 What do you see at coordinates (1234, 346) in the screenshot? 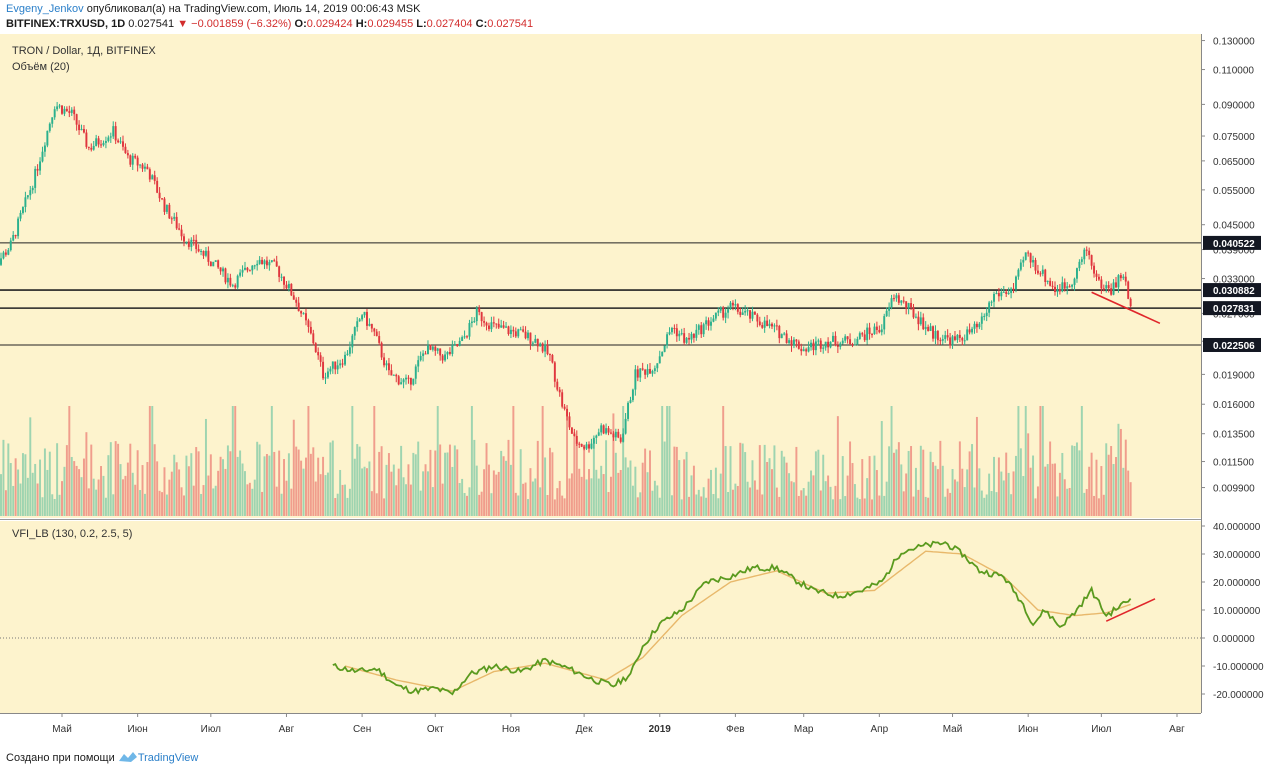
I see `level-label: 0.022506` at bounding box center [1234, 346].